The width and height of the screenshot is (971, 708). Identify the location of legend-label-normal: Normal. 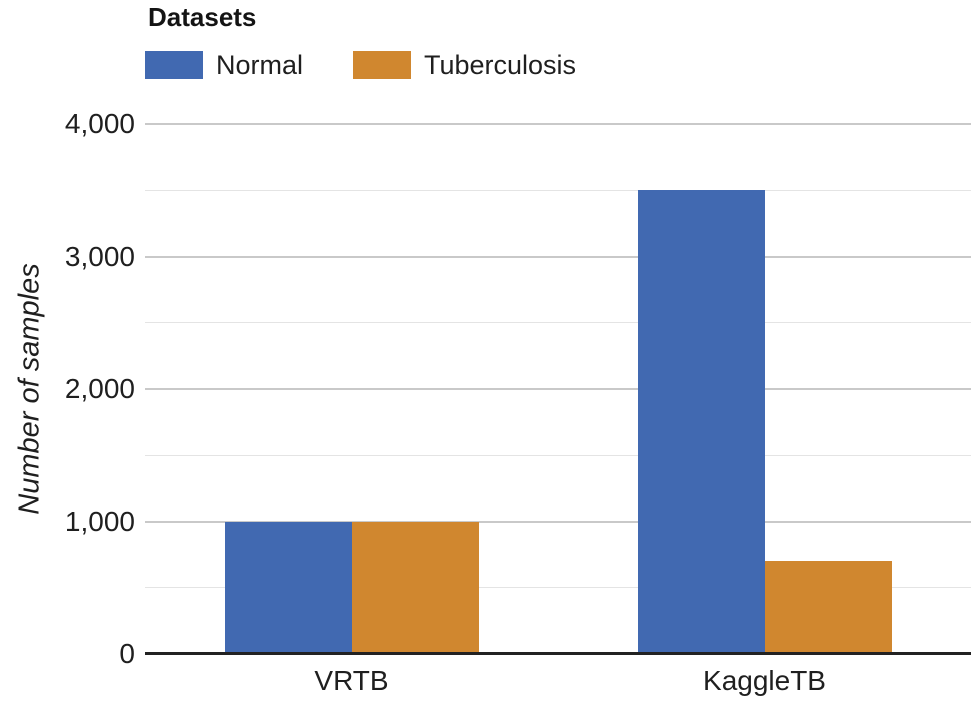
(260, 64).